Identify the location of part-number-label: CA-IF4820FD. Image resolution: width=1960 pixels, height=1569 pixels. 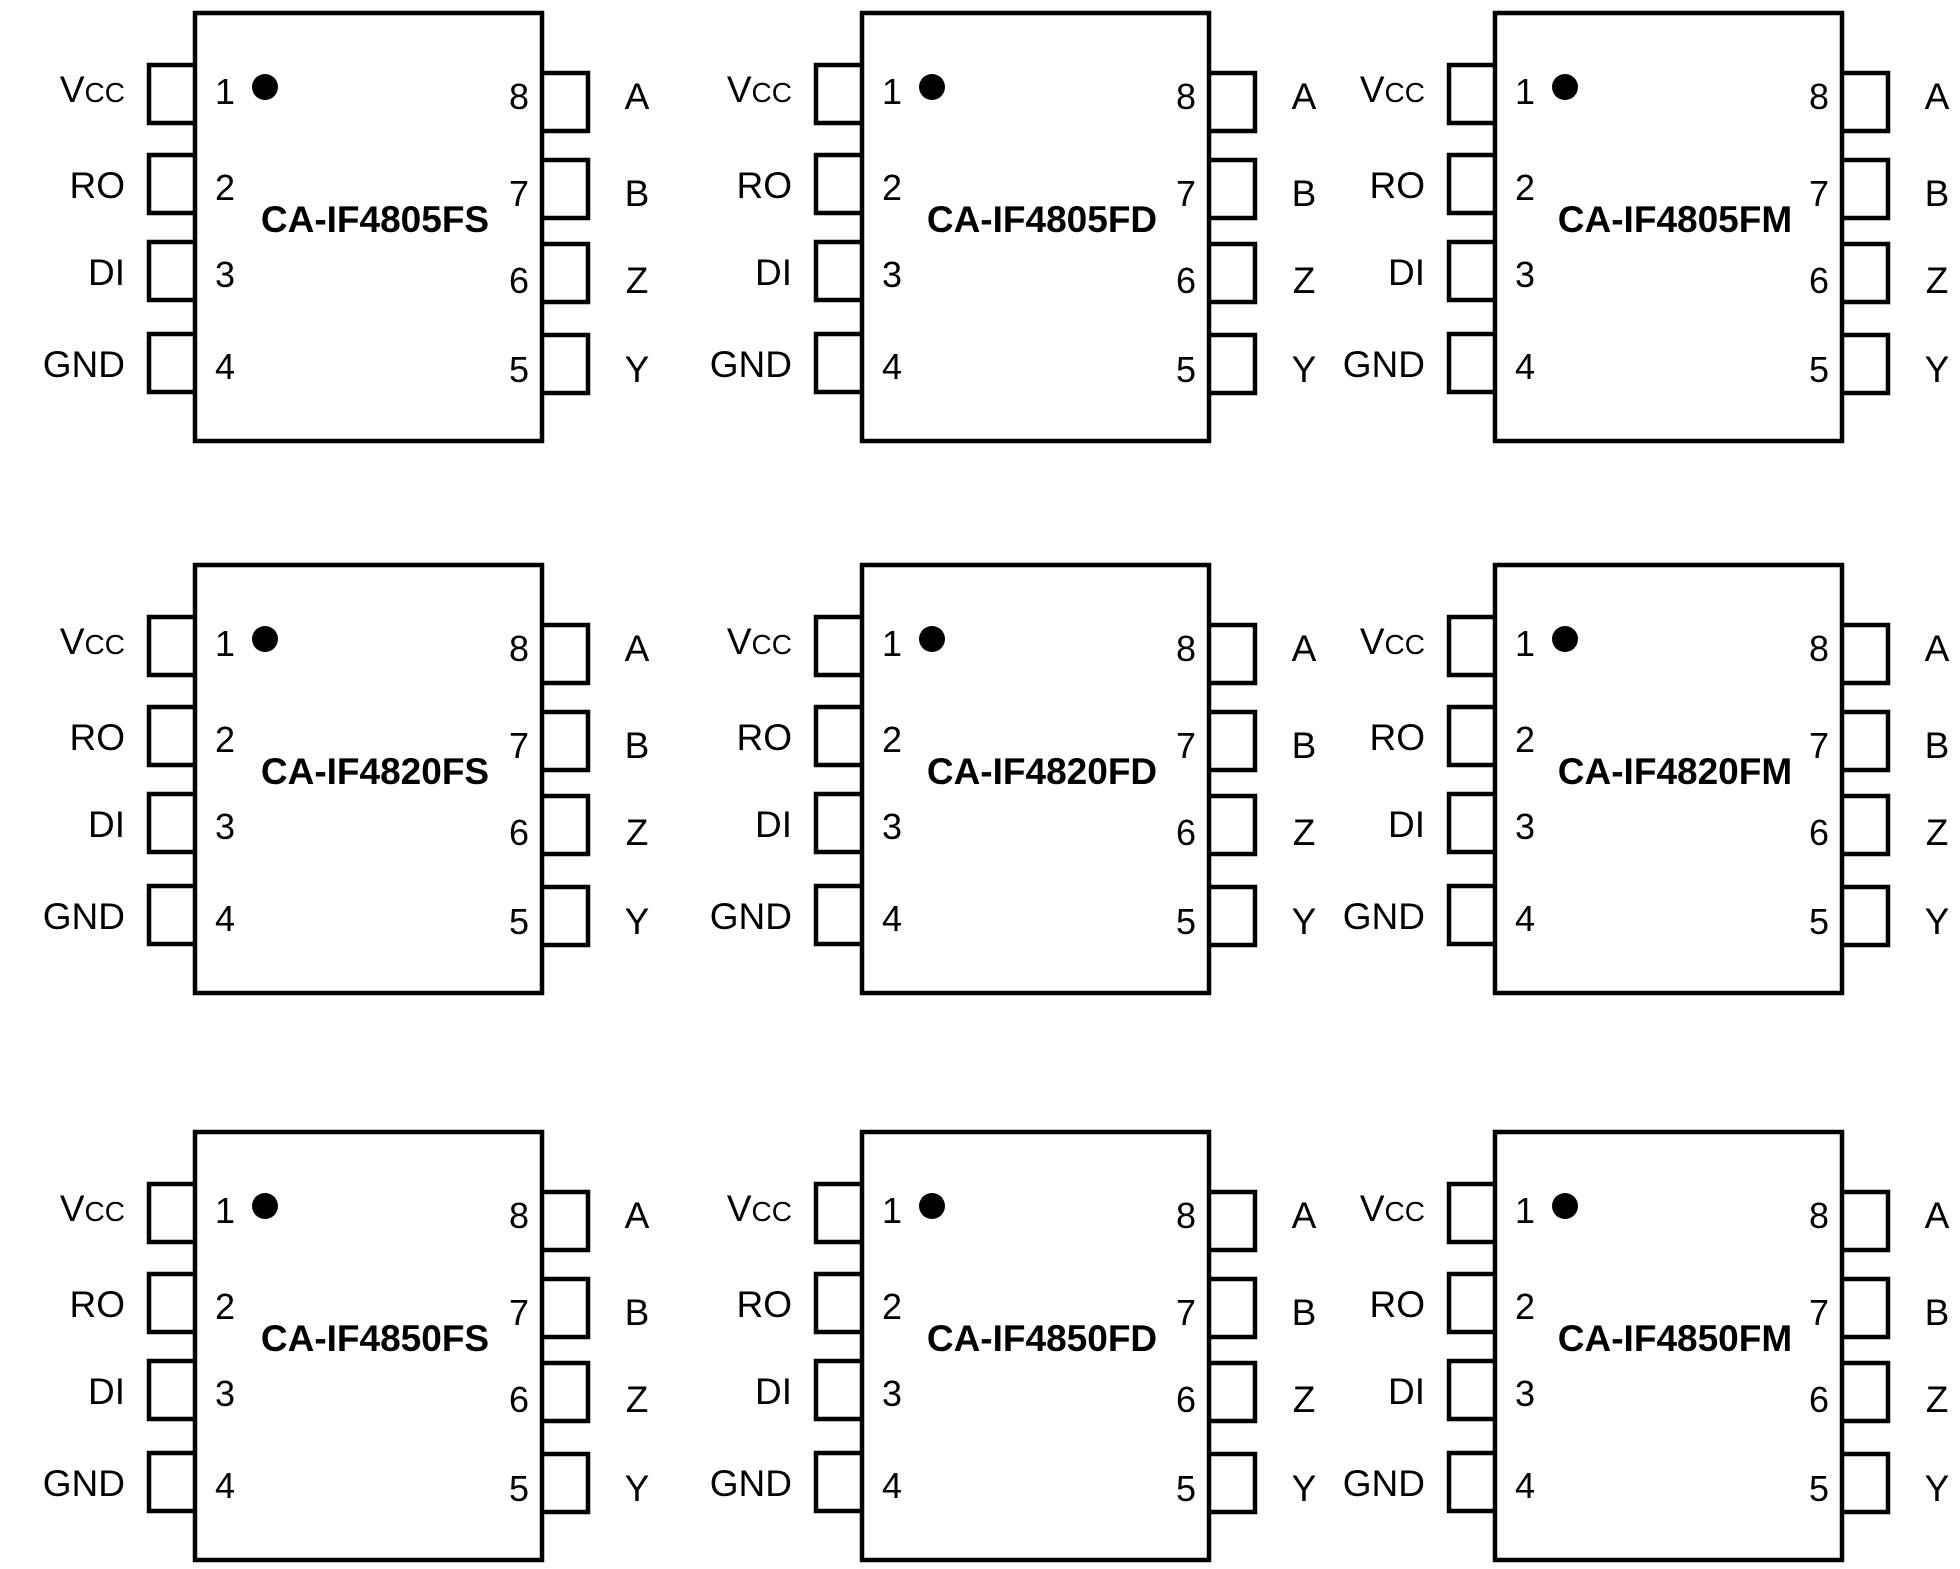
(1042, 771).